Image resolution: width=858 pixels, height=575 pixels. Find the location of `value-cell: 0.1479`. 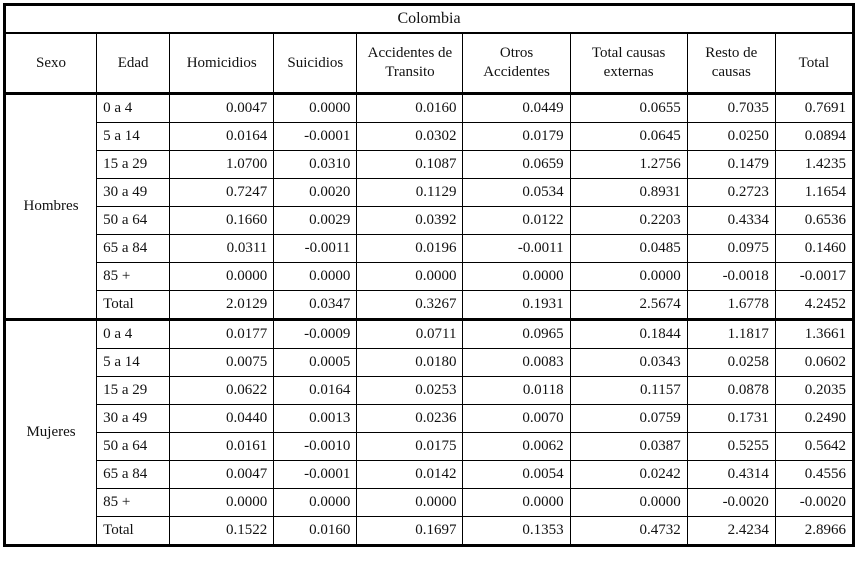

value-cell: 0.1479 is located at coordinates (731, 164).